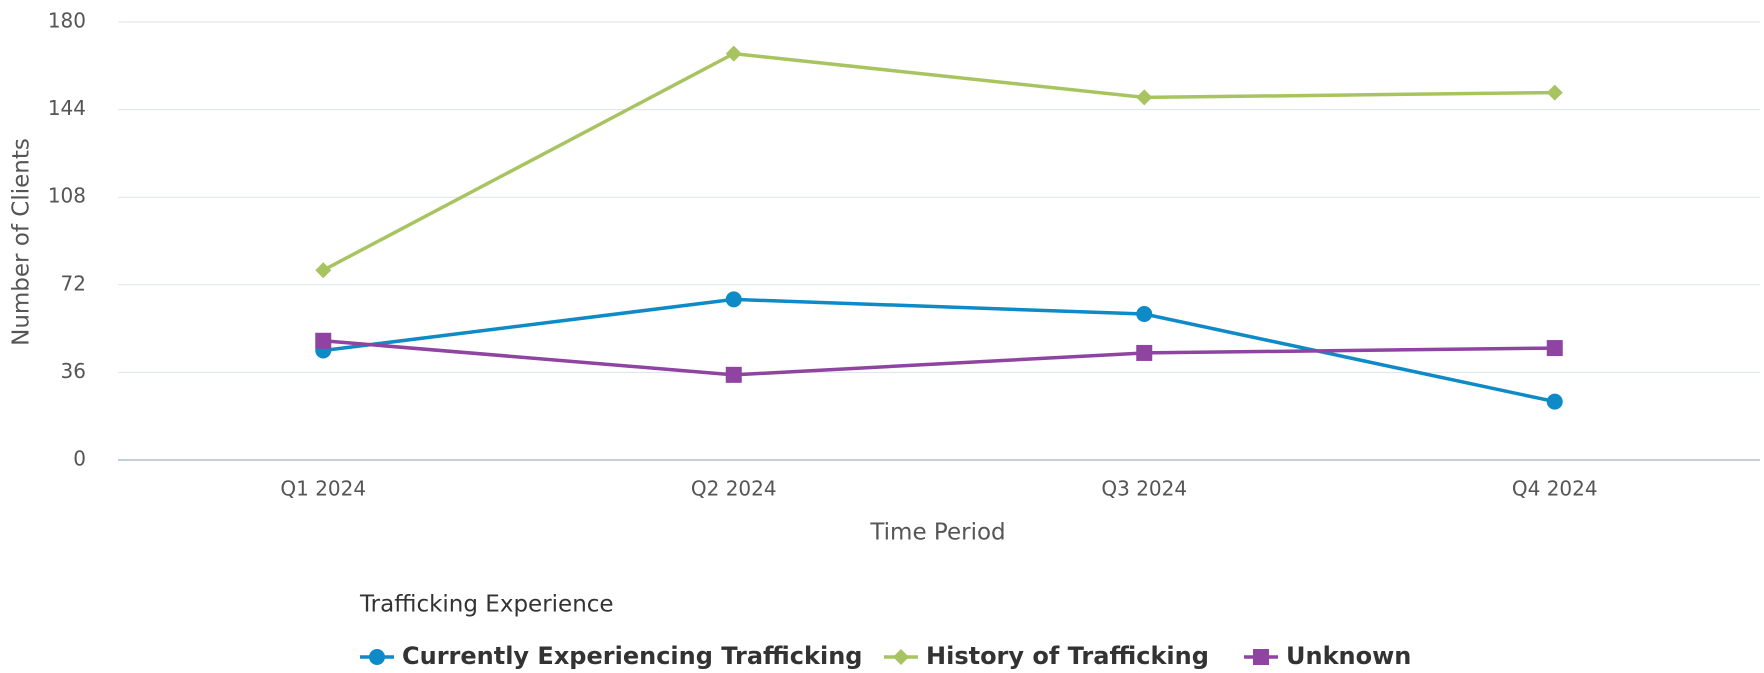 The height and width of the screenshot is (673, 1764). I want to click on y-tick-label: 144, so click(67, 108).